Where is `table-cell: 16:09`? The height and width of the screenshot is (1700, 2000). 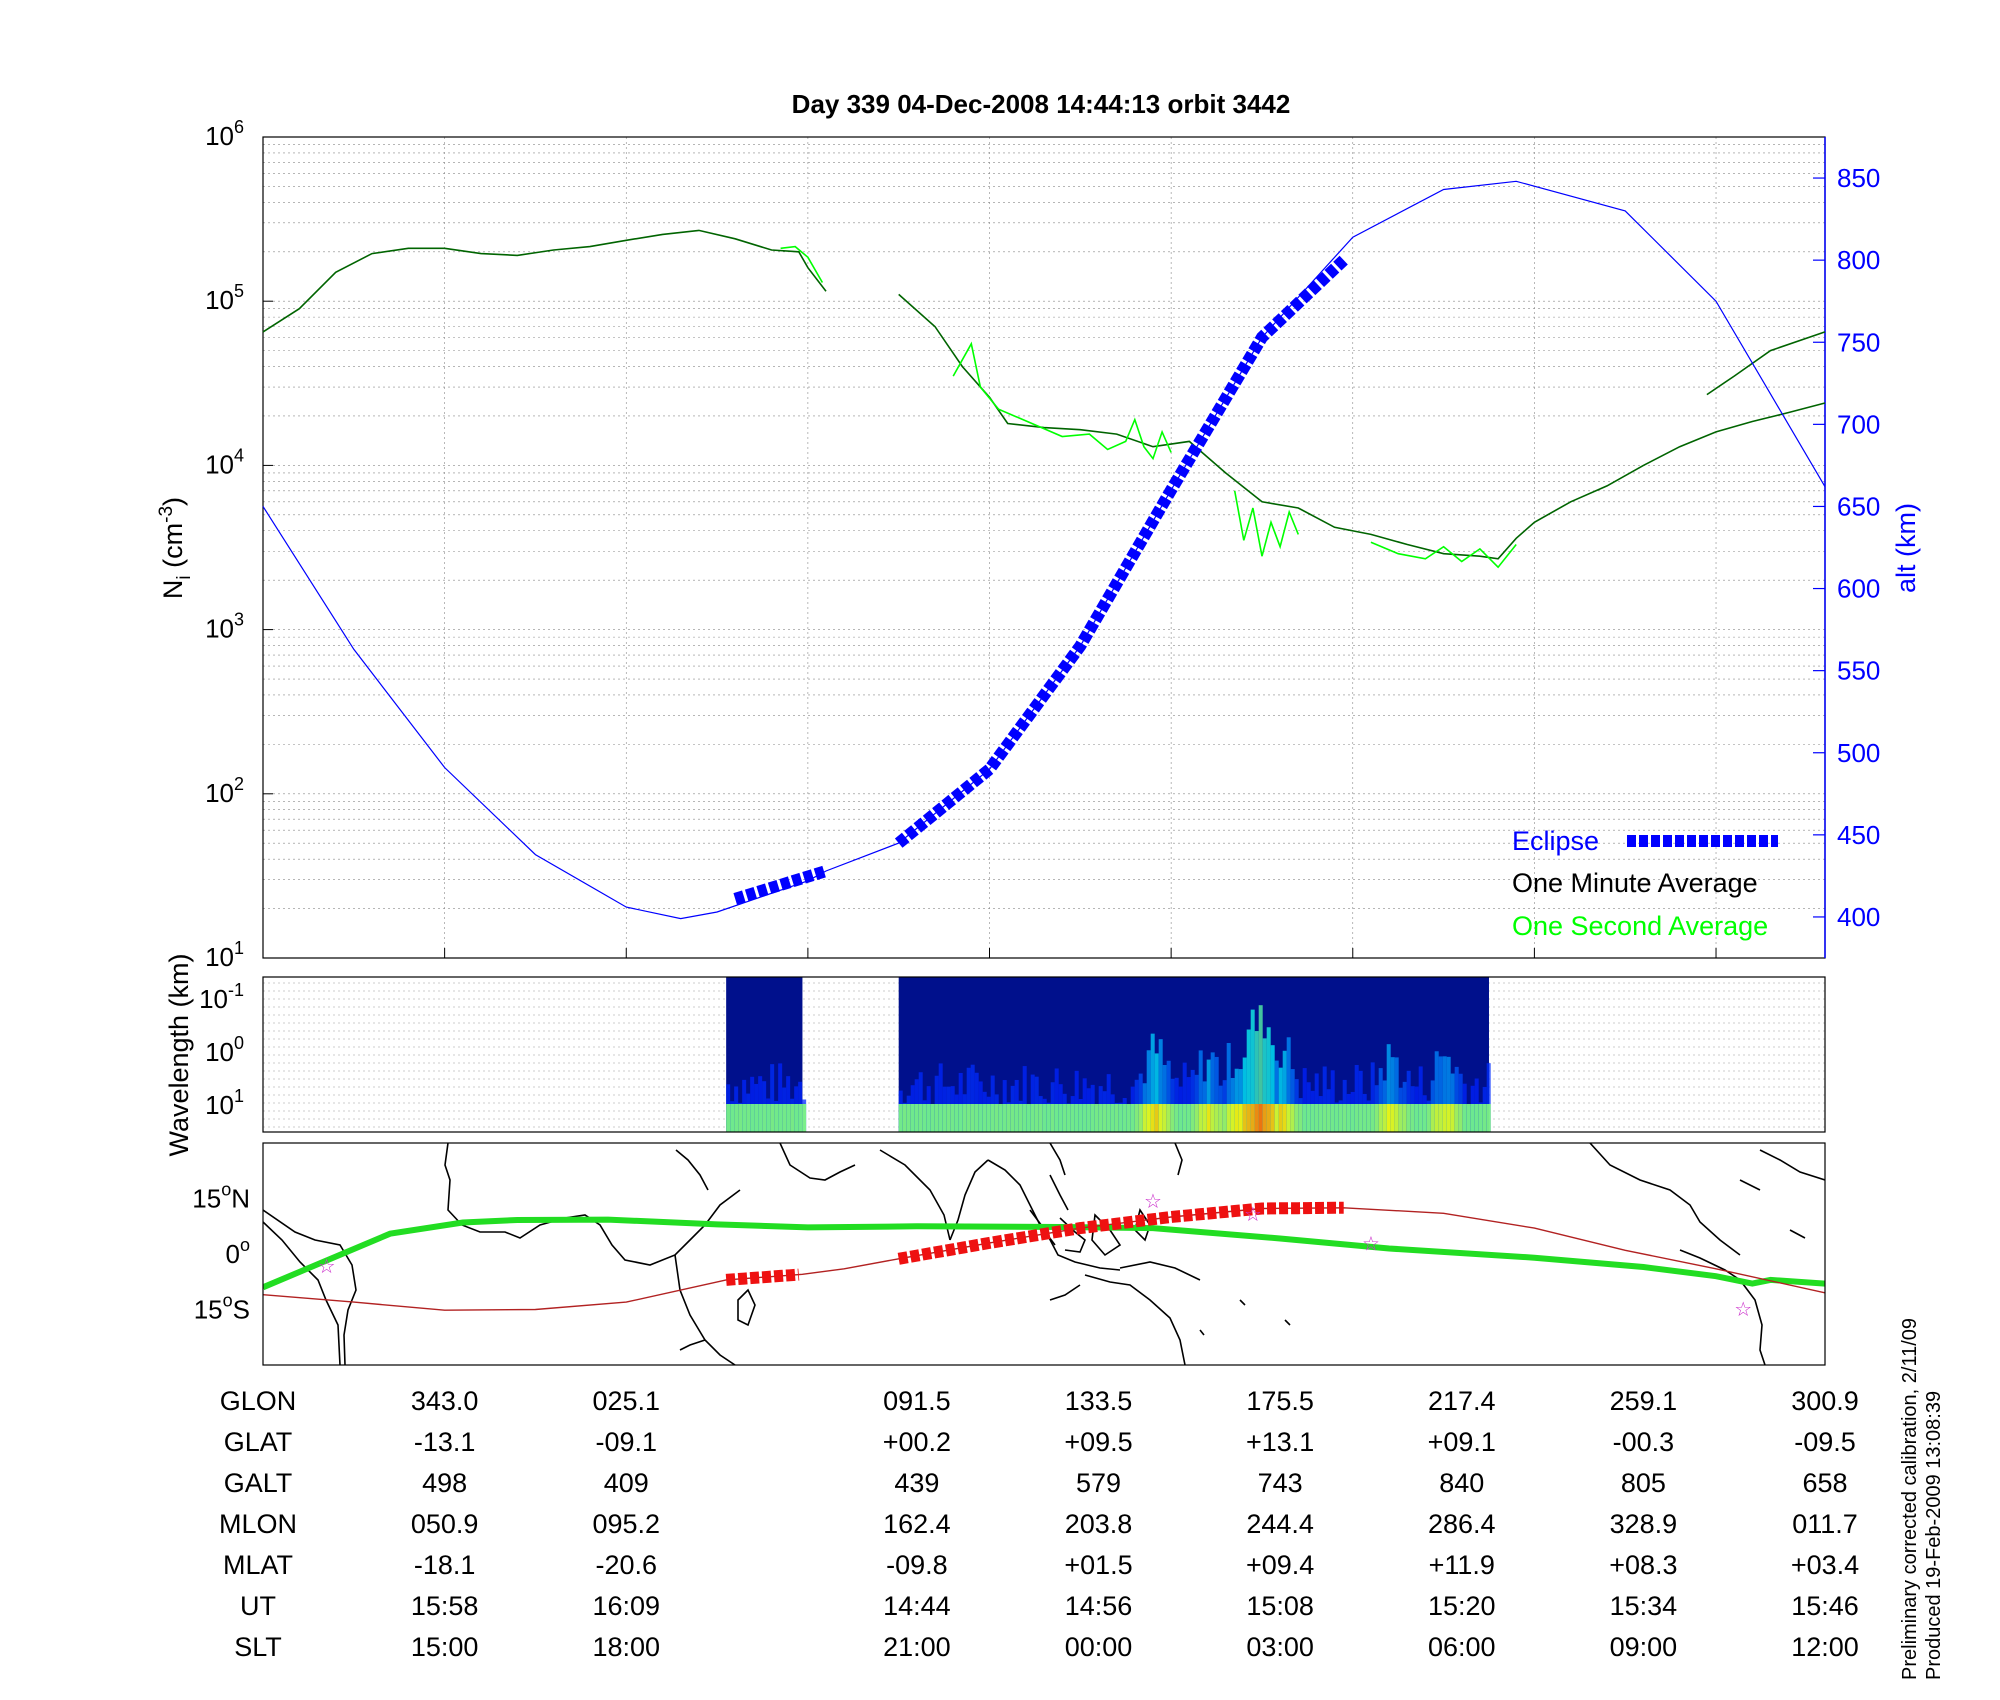
table-cell: 16:09 is located at coordinates (626, 1606).